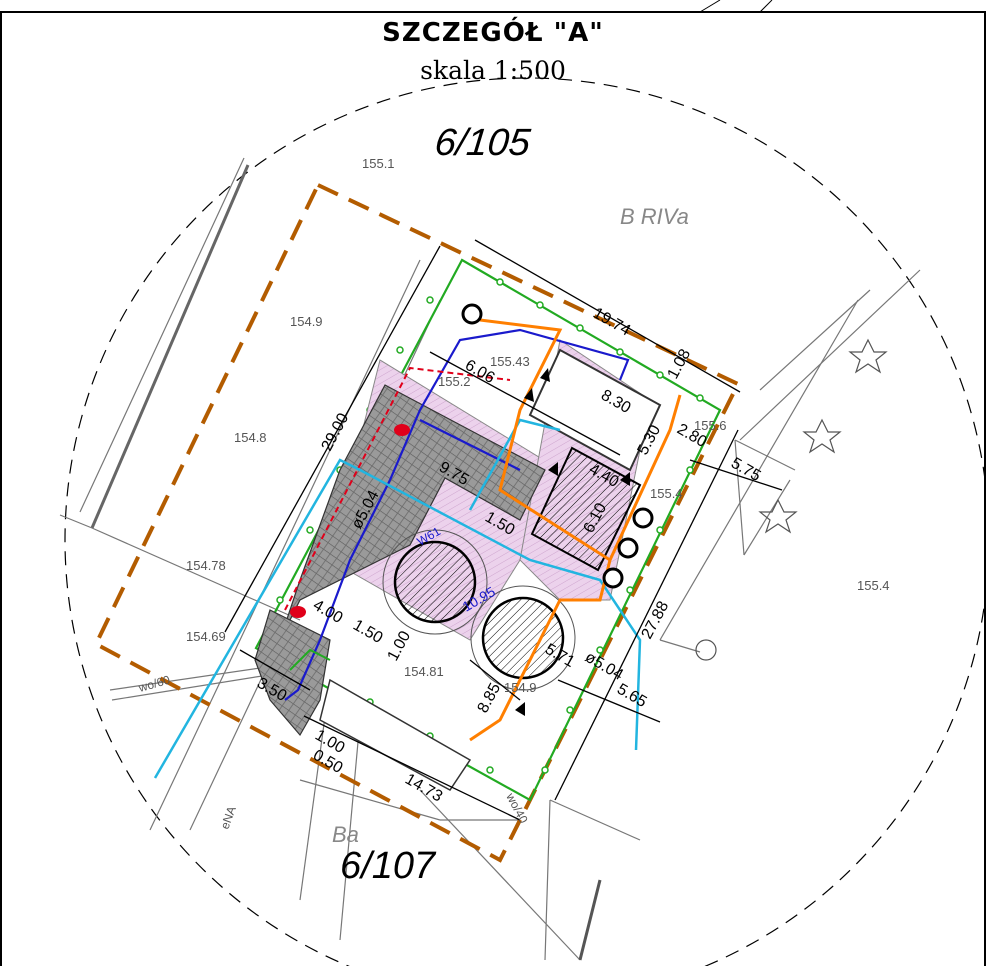 The width and height of the screenshot is (986, 966). What do you see at coordinates (228, 817) in the screenshot?
I see `utility-label: eNA` at bounding box center [228, 817].